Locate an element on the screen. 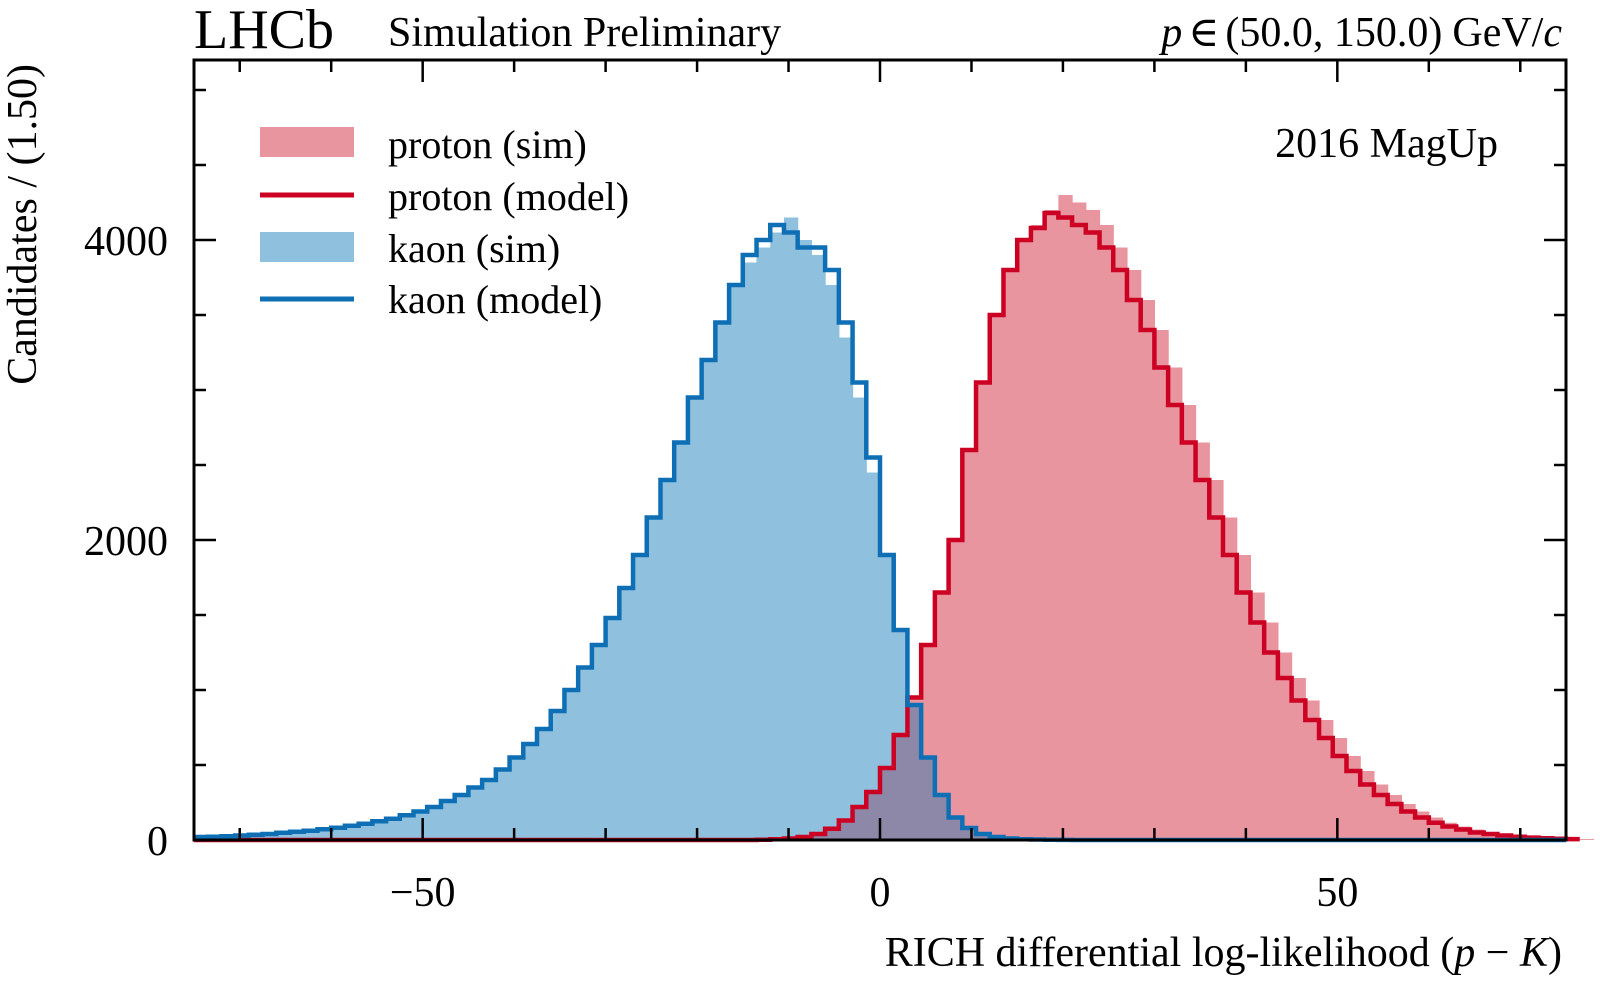 This screenshot has height=1000, width=1603. speed-of-light: c is located at coordinates (1552, 33).